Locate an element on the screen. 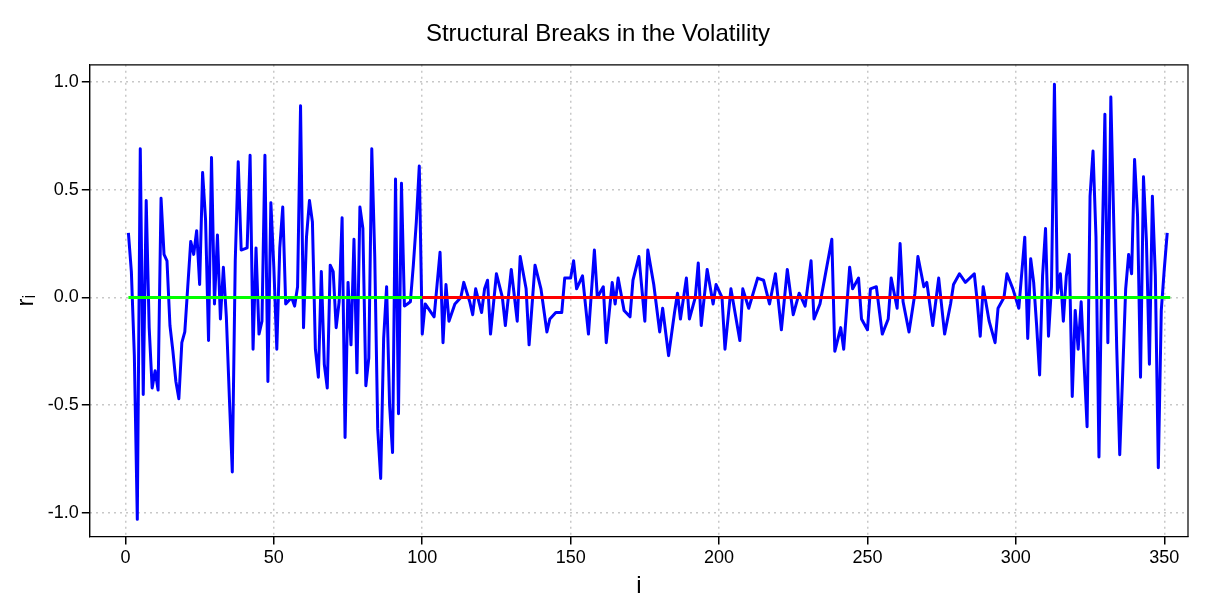 This screenshot has height=615, width=1208. x-tick-label: 100 is located at coordinates (422, 557).